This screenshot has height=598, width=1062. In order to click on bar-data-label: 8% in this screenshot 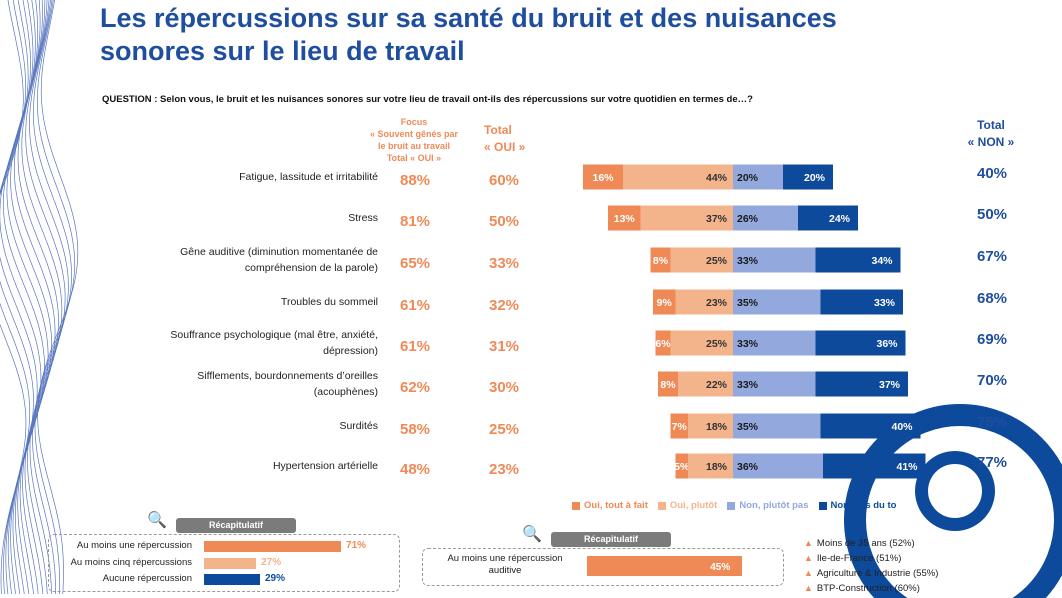, I will do `click(668, 385)`.